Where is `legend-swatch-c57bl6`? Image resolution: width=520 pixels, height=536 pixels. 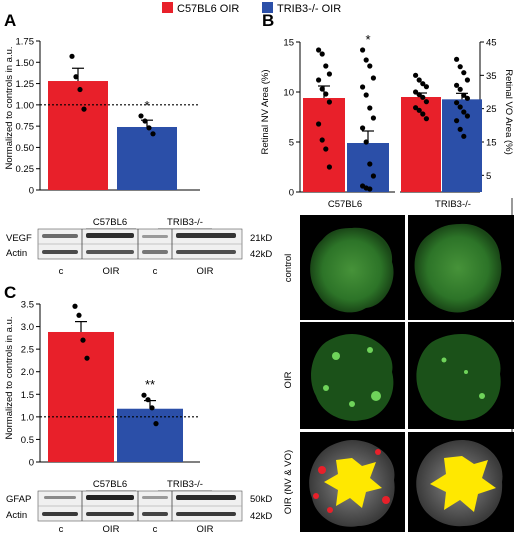 legend-swatch-c57bl6 is located at coordinates (167, 7).